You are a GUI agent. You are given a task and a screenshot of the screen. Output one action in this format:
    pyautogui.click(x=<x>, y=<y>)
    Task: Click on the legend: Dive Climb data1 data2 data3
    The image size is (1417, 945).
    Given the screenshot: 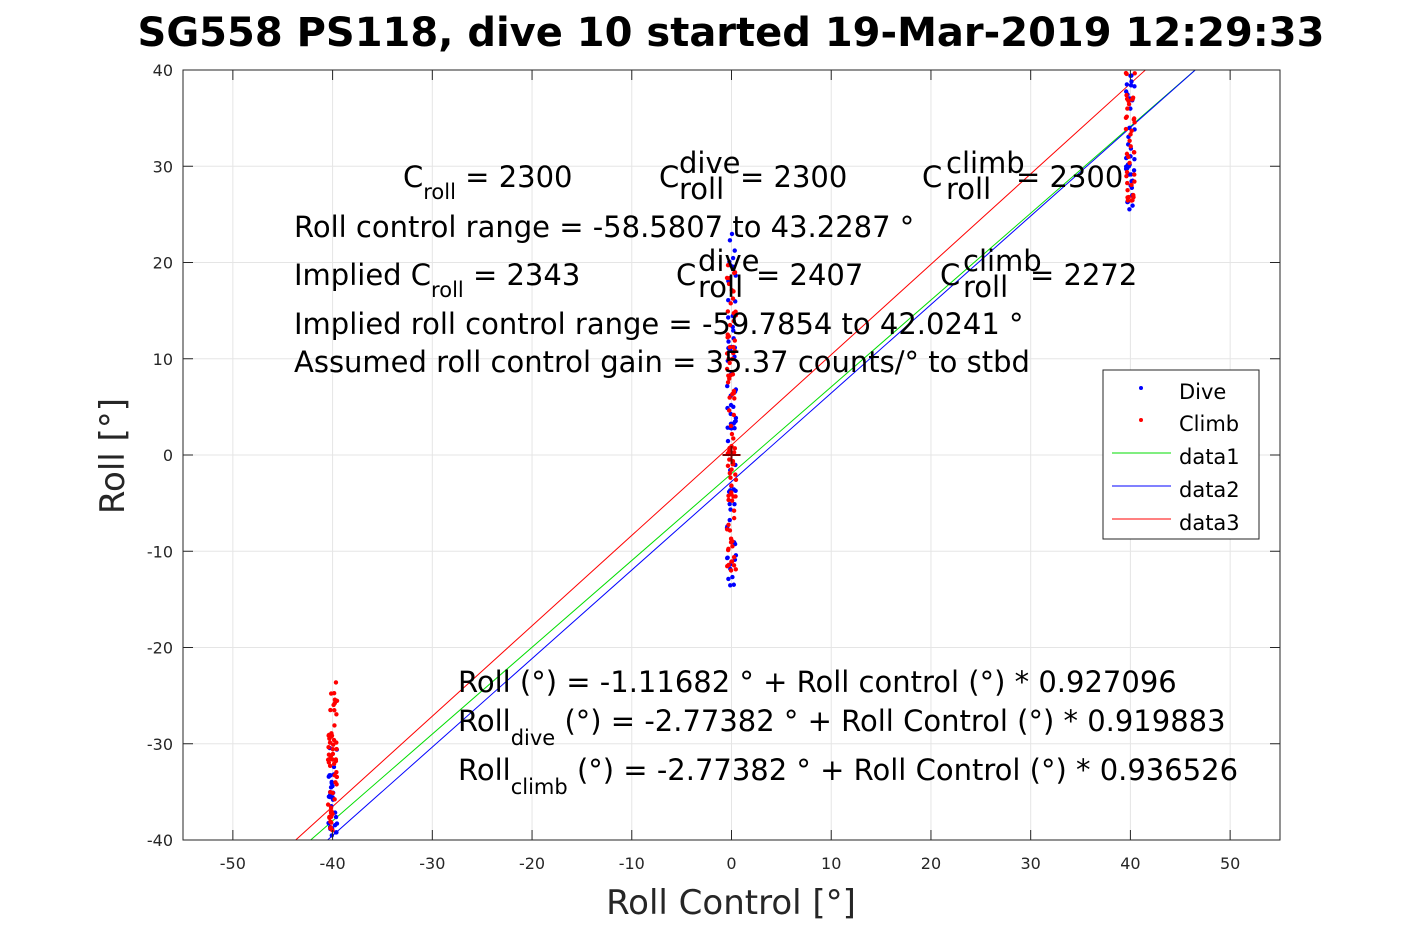 What is the action you would take?
    pyautogui.click(x=1181, y=454)
    